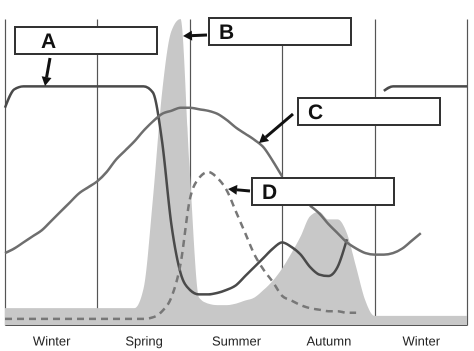  Describe the element at coordinates (237, 341) in the screenshot. I see `x-tick-label: Summer` at that location.